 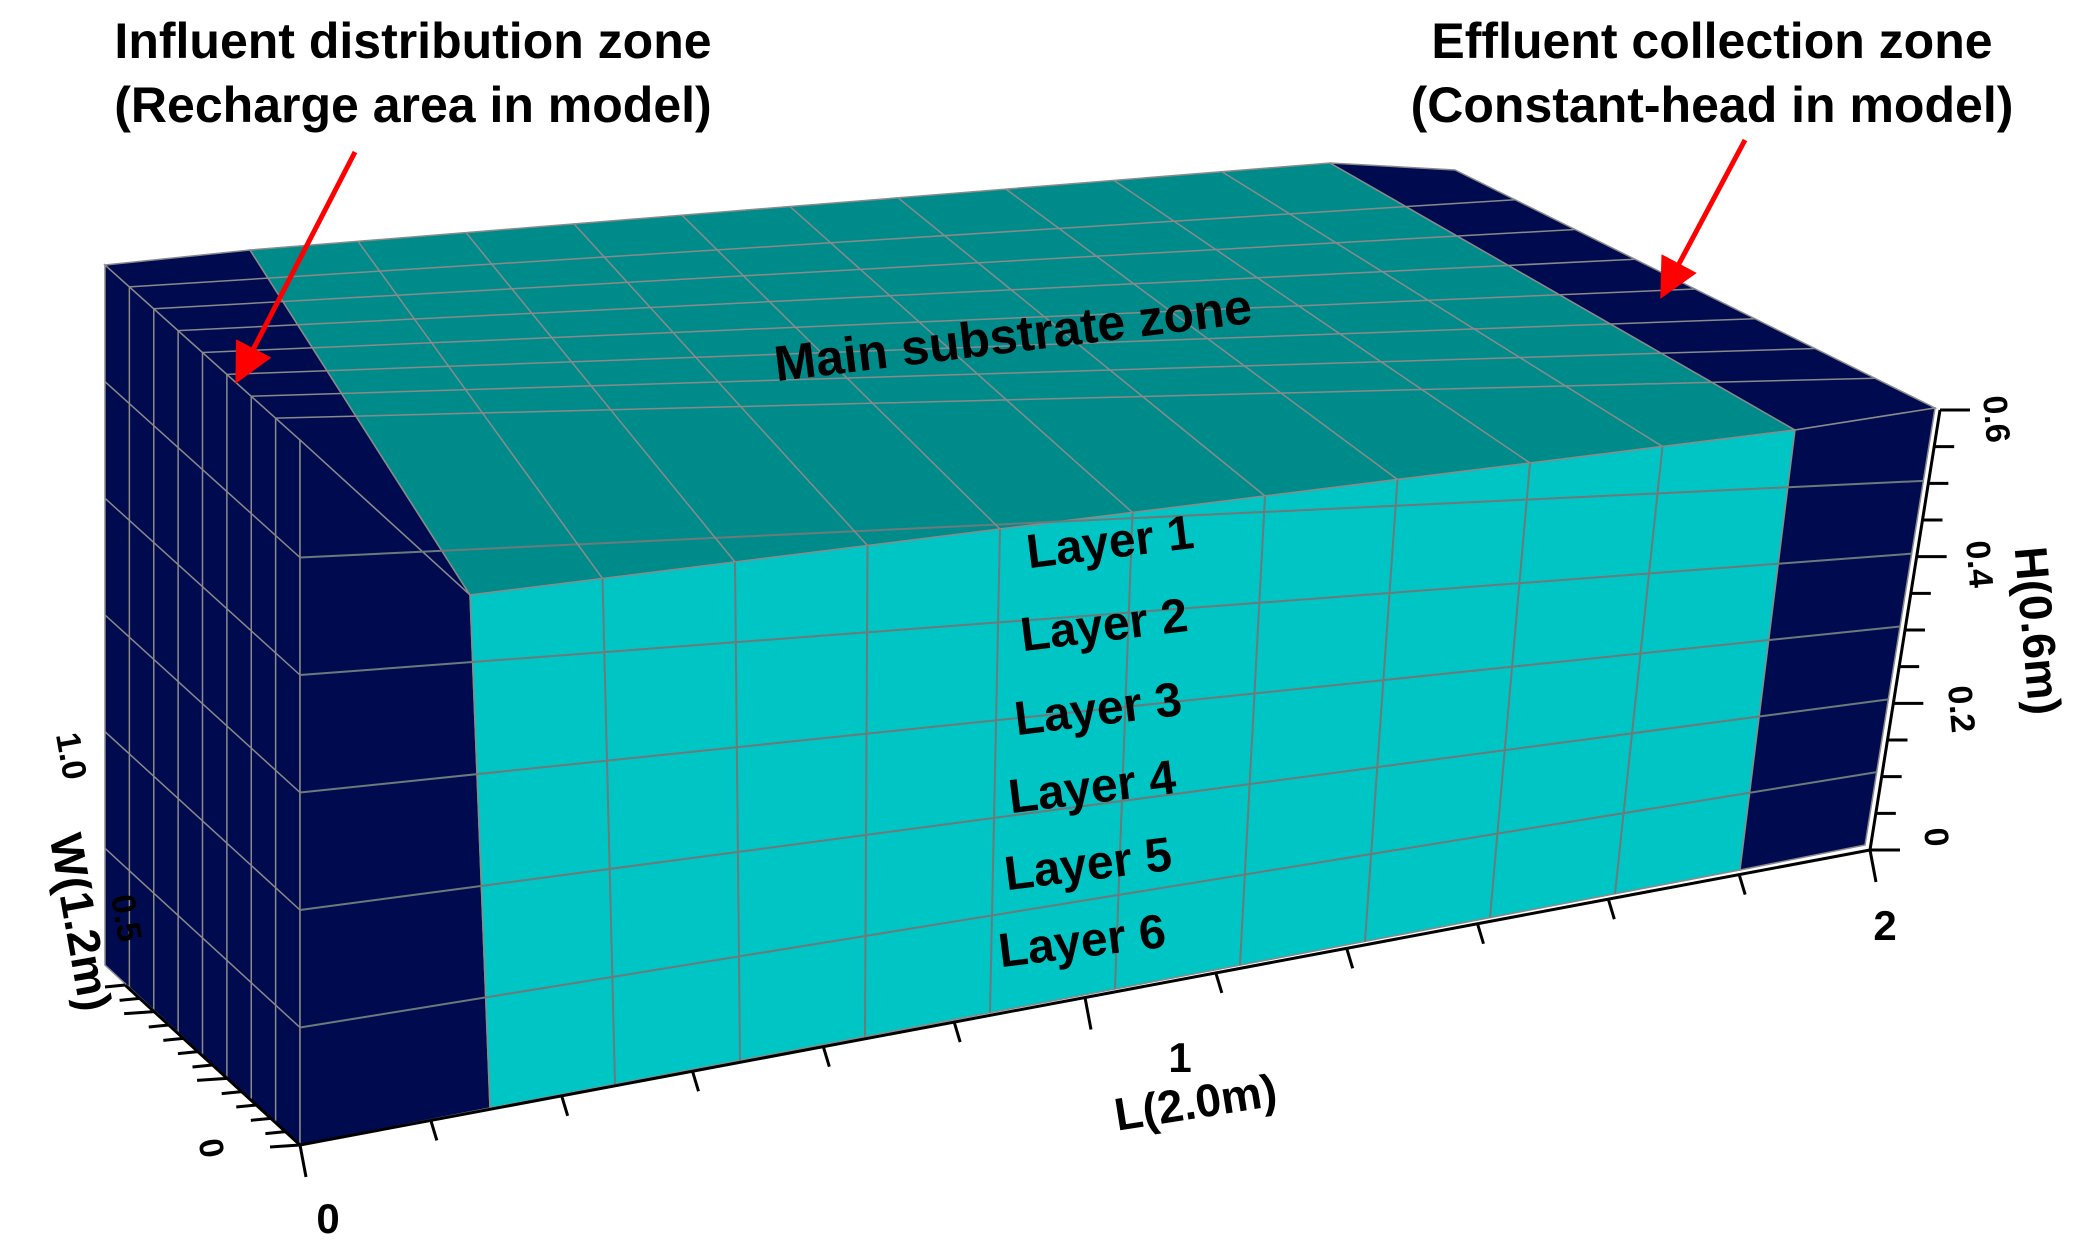 I want to click on effluent-callout-subtitle: (Constant-head in model), so click(x=1712, y=105).